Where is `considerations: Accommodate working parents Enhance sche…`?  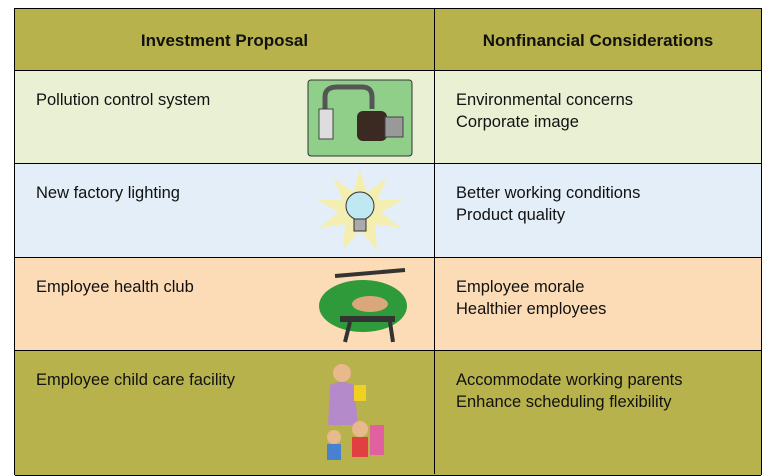
considerations: Accommodate working parents Enhance sche… is located at coordinates (569, 391).